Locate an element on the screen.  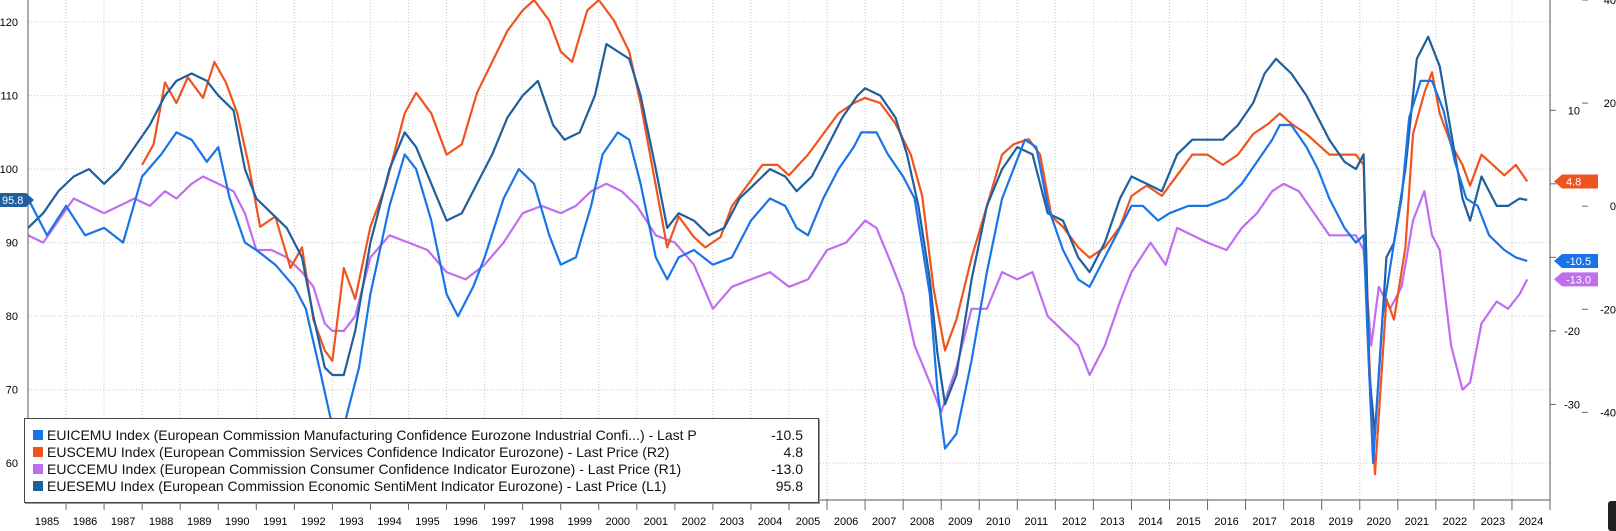
y-left-tick-label: 100 is located at coordinates (9, 170).